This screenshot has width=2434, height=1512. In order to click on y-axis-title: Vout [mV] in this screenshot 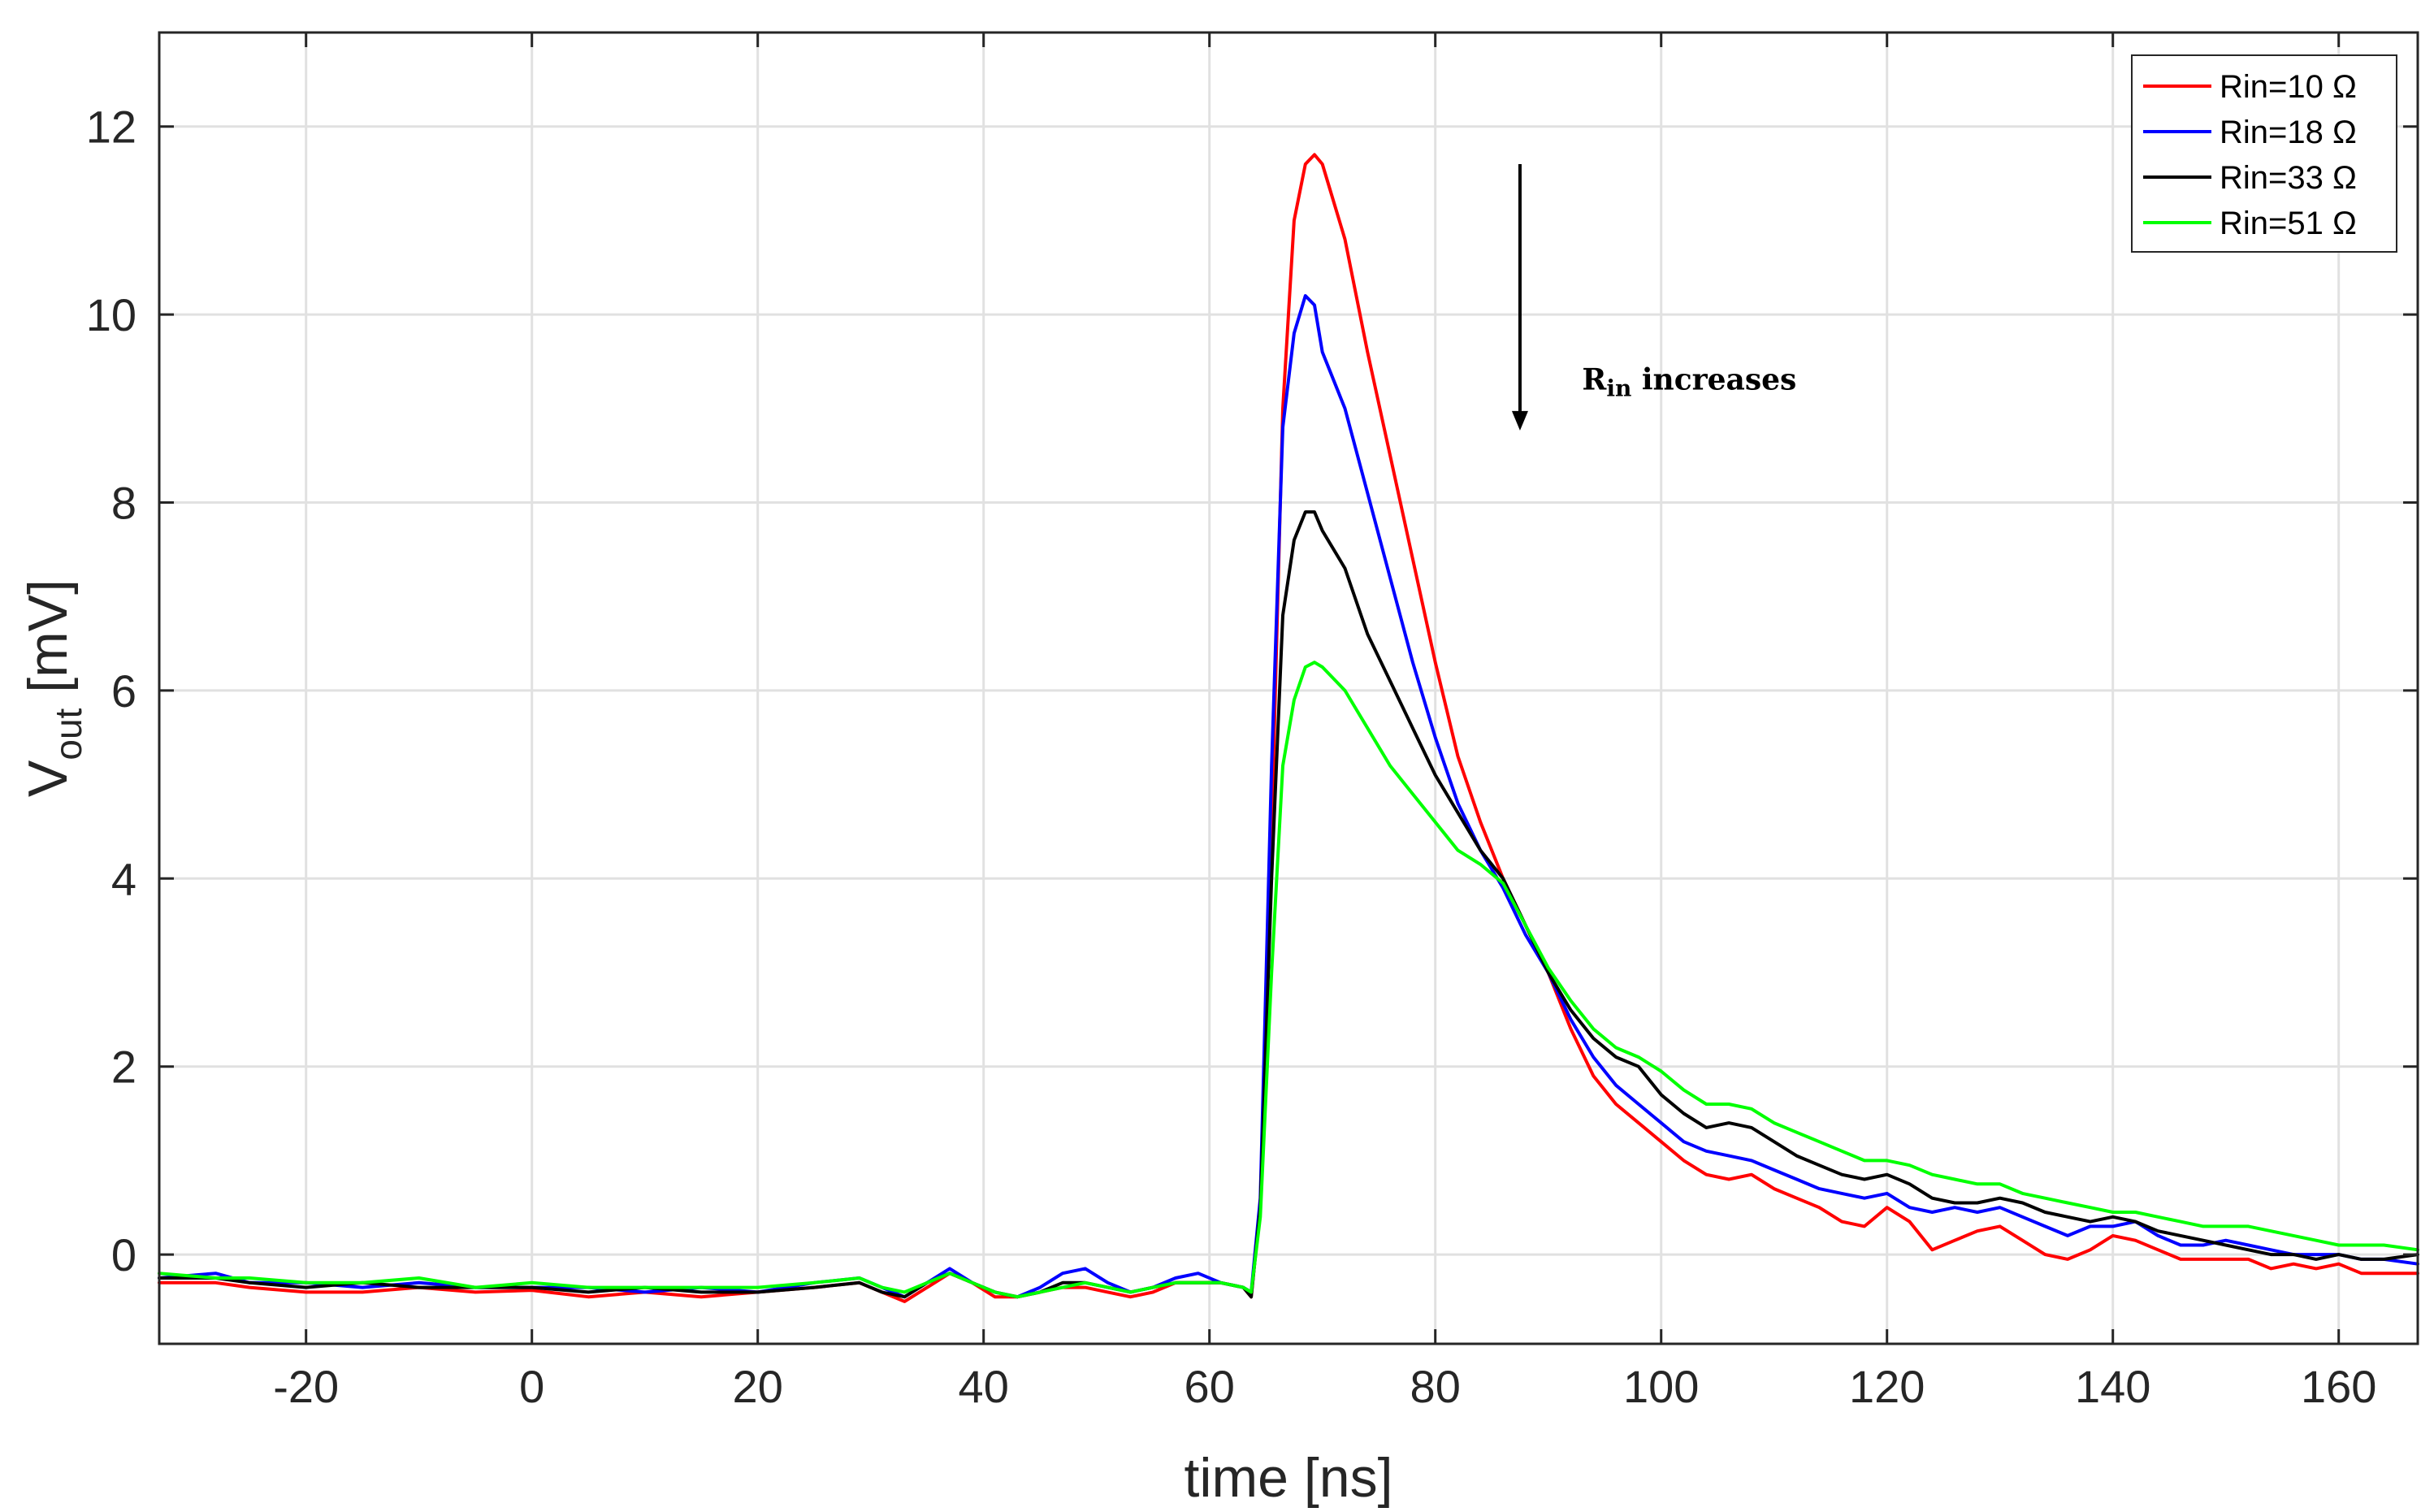, I will do `click(53, 688)`.